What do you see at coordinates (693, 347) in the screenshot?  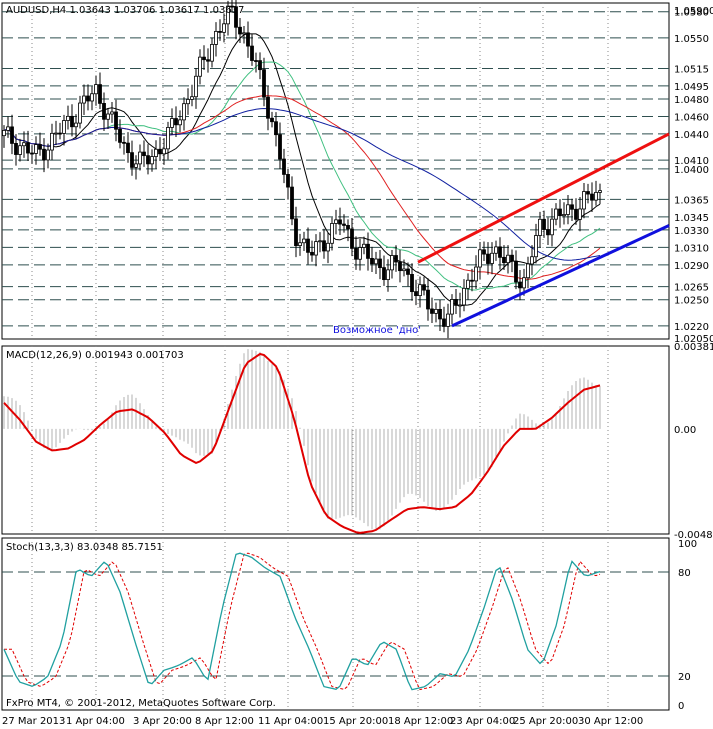 I see `macd-tick-top: 0.003814` at bounding box center [693, 347].